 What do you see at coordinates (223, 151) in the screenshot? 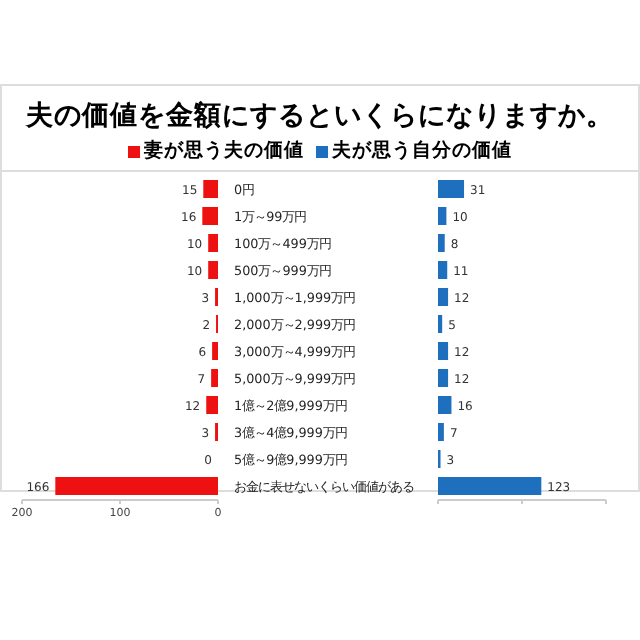
I see `legend-label: 妻が思う夫の価値` at bounding box center [223, 151].